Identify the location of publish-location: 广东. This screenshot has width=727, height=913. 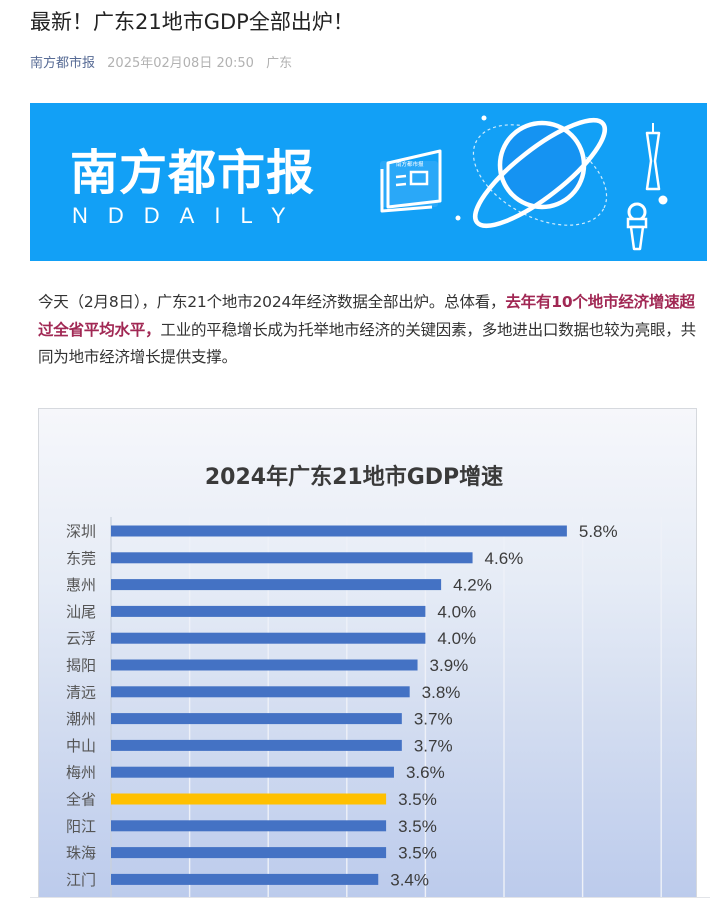
(279, 63).